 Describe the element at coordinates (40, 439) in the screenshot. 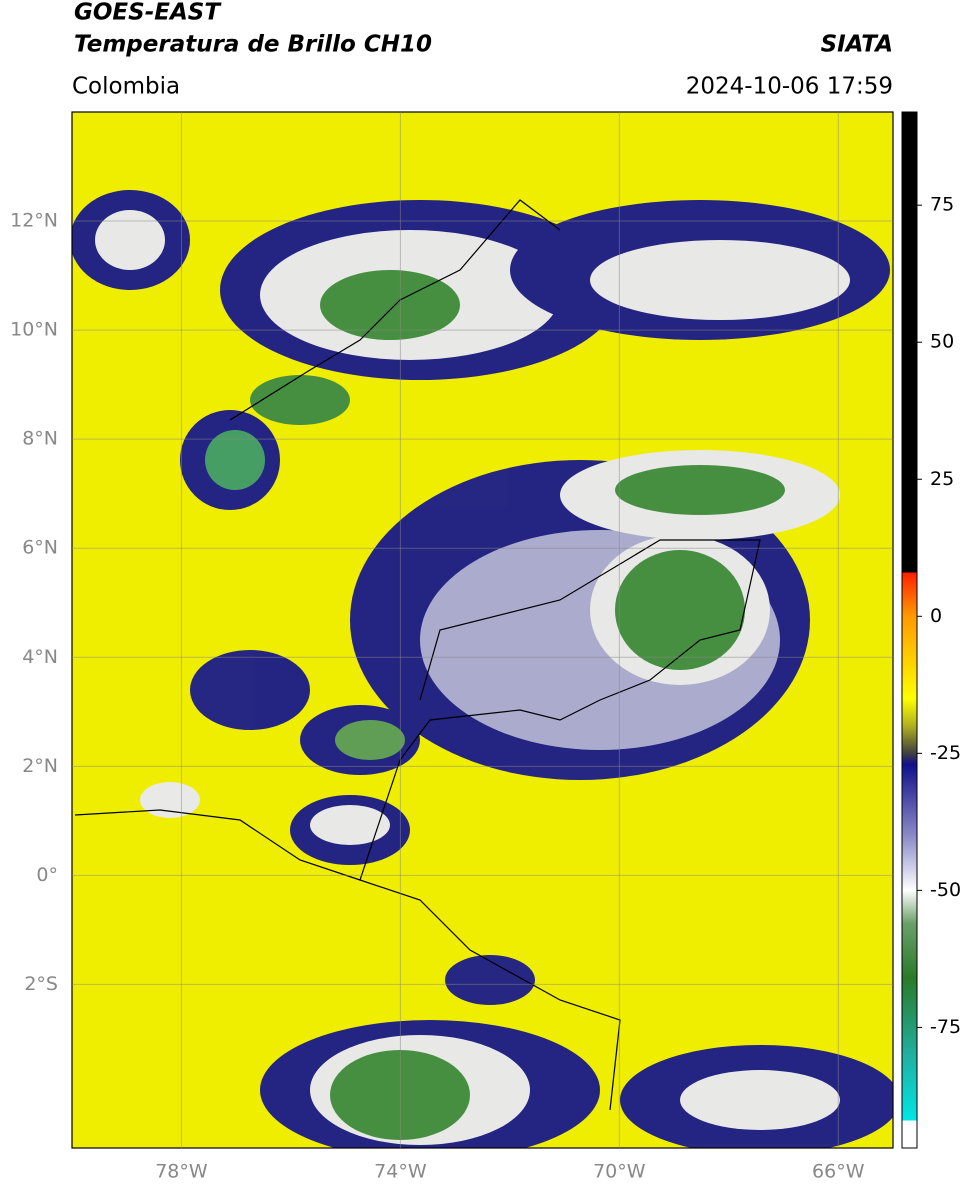

I see `lat-tick-label: 8°N` at that location.